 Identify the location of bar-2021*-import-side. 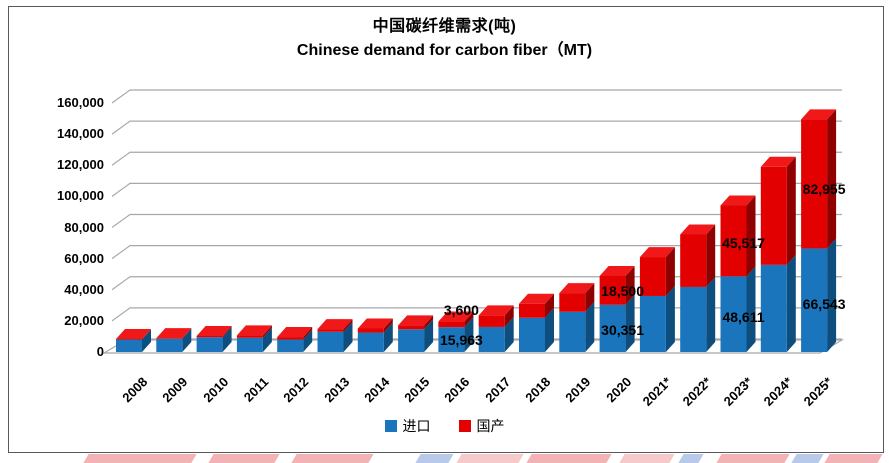
(670, 318).